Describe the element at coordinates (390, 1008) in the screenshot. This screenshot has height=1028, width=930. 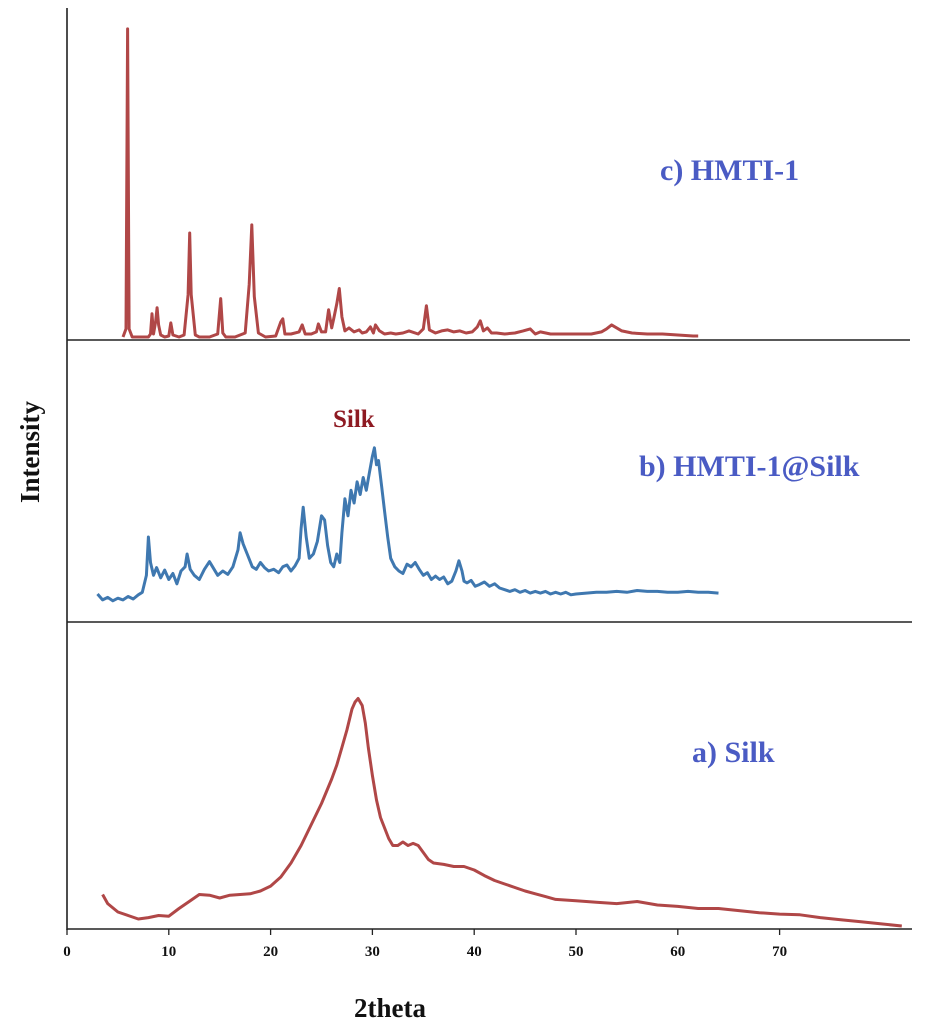
I see `x-axis-title: 2theta` at that location.